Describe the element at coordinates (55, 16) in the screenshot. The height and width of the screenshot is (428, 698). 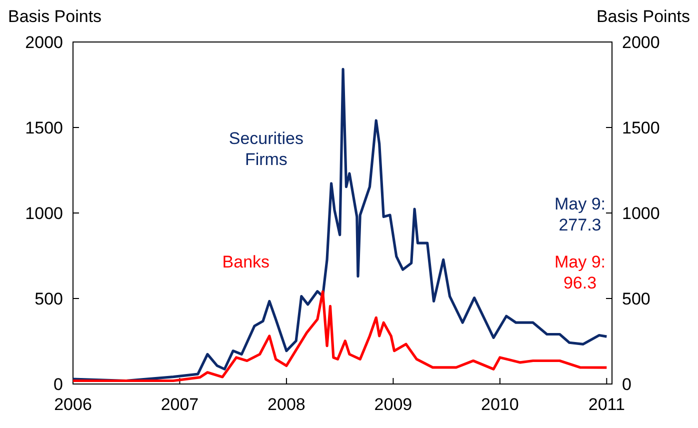
I see `y-axis-title: Basis Points` at that location.